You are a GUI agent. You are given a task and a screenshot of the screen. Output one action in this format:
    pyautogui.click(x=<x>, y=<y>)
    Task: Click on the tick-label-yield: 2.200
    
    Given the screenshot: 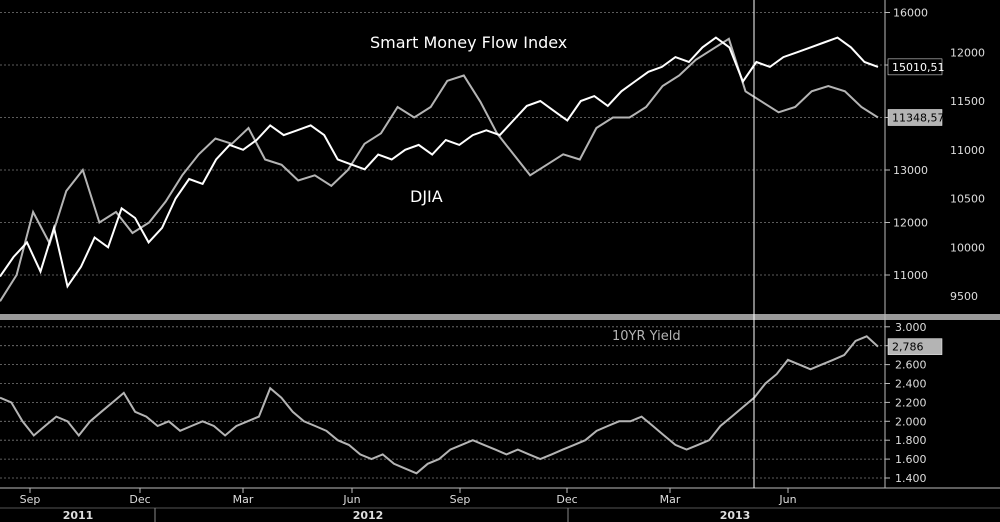 What is the action you would take?
    pyautogui.click(x=911, y=402)
    